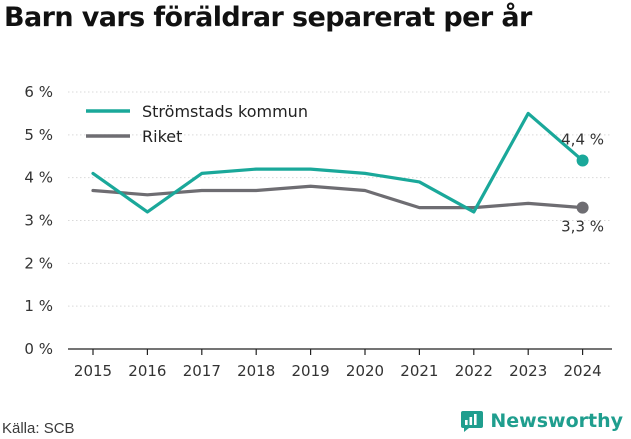 This screenshot has height=439, width=631. I want to click on y-tick-label: 6 %, so click(38, 92).